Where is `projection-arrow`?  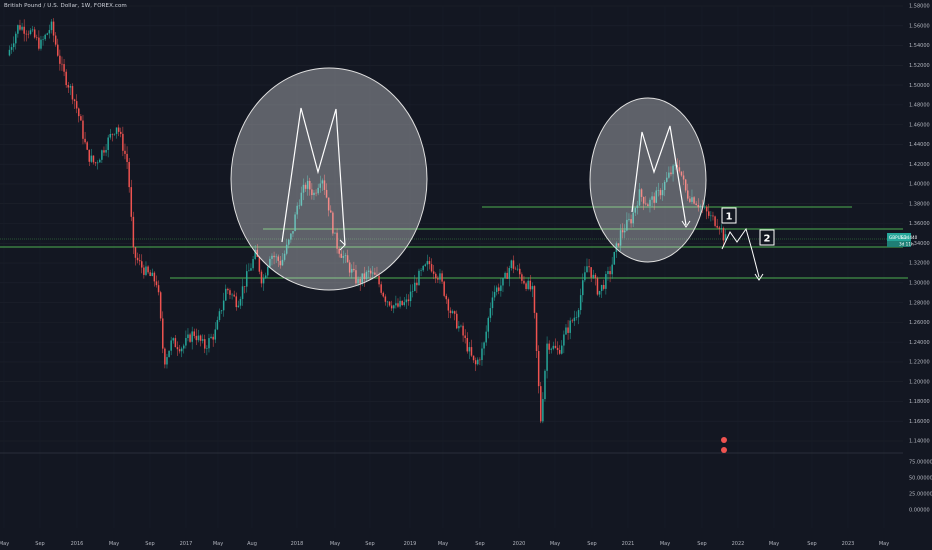
projection-arrow is located at coordinates (759, 277).